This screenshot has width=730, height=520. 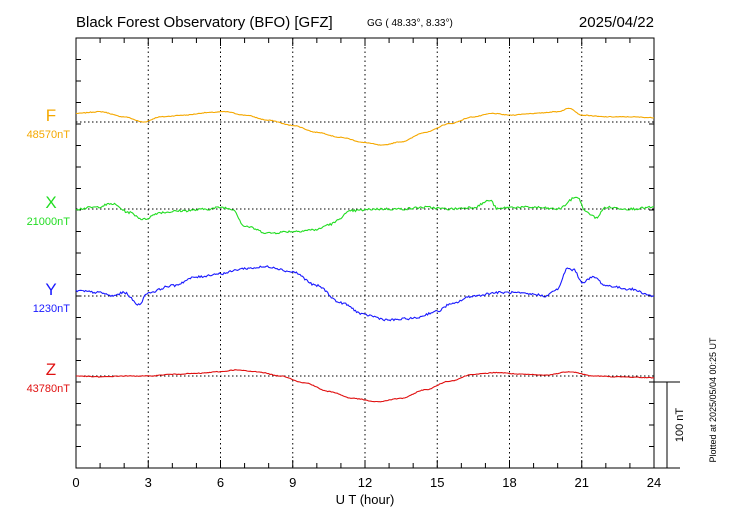 What do you see at coordinates (680, 425) in the screenshot?
I see `scale-bar-label: 100 nT` at bounding box center [680, 425].